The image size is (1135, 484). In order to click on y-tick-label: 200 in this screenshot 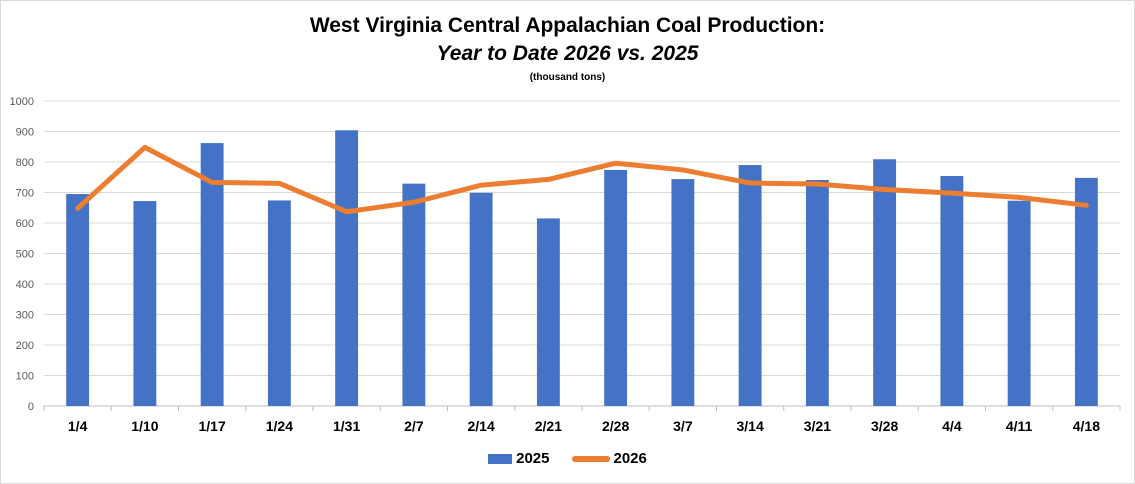, I will do `click(25, 346)`.